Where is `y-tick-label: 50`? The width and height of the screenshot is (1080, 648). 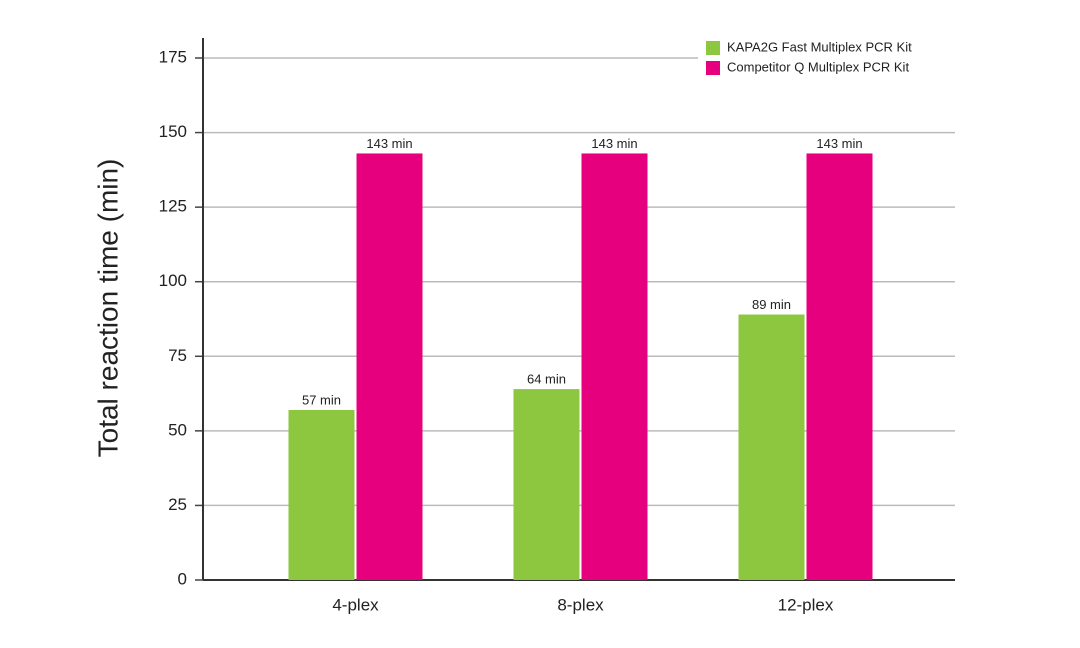 y-tick-label: 50 is located at coordinates (177, 429).